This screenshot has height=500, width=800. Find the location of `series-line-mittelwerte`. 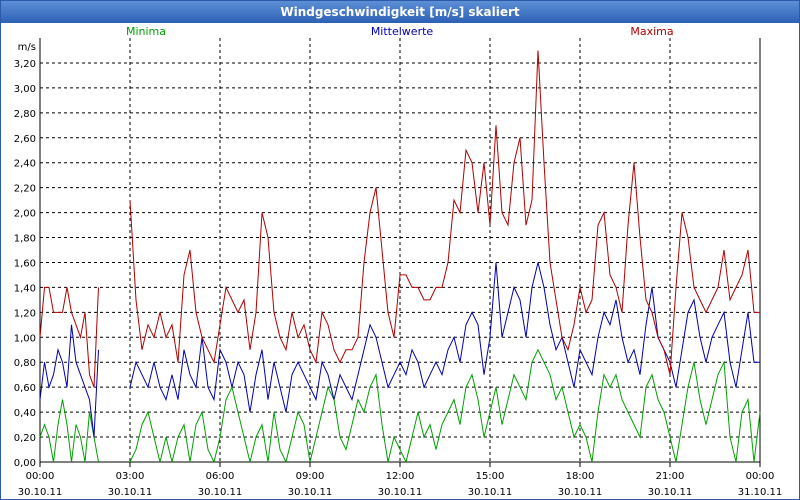

series-line-mittelwerte is located at coordinates (69, 381).